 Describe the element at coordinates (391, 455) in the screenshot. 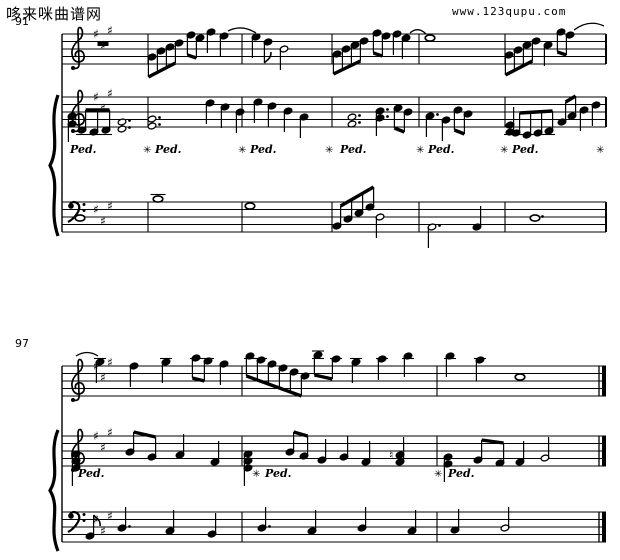

I see `natural-sign: ♮` at that location.